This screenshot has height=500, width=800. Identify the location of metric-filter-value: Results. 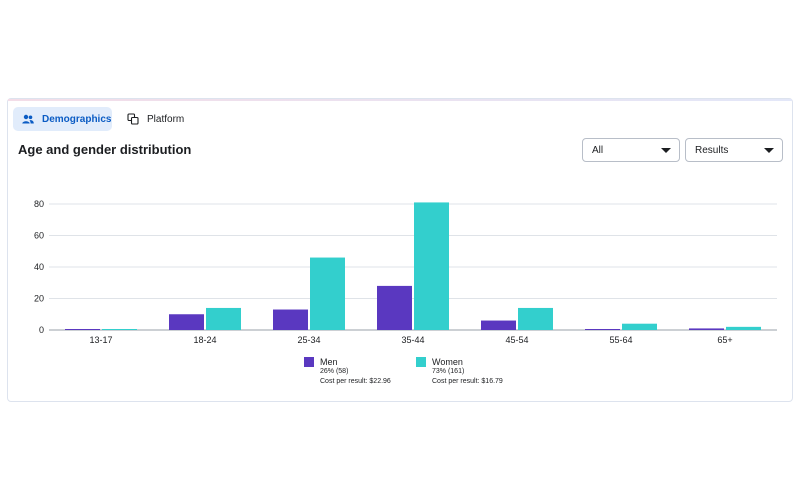
(712, 150).